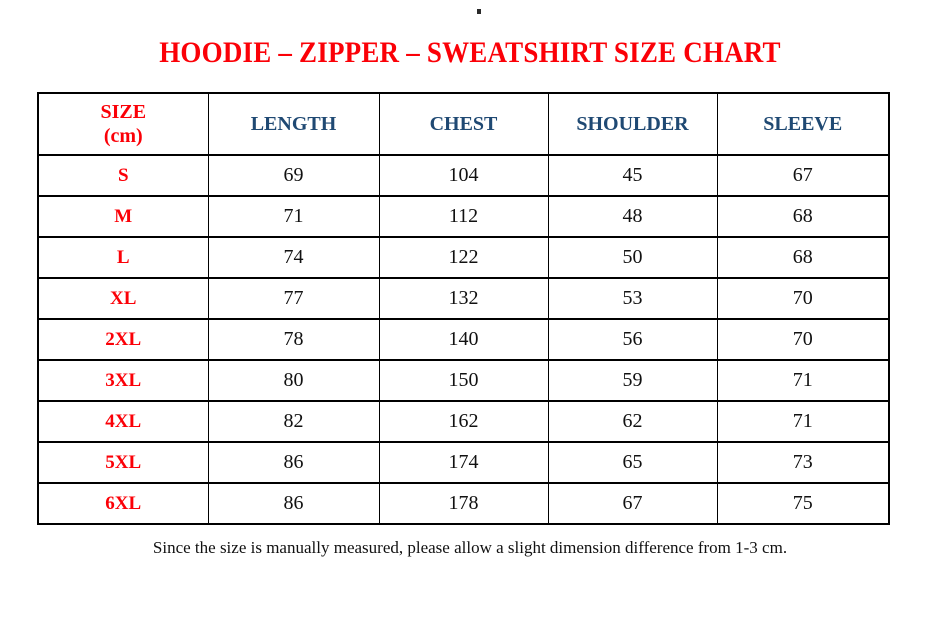 Image resolution: width=940 pixels, height=623 pixels. Describe the element at coordinates (123, 216) in the screenshot. I see `size-cell: M` at that location.